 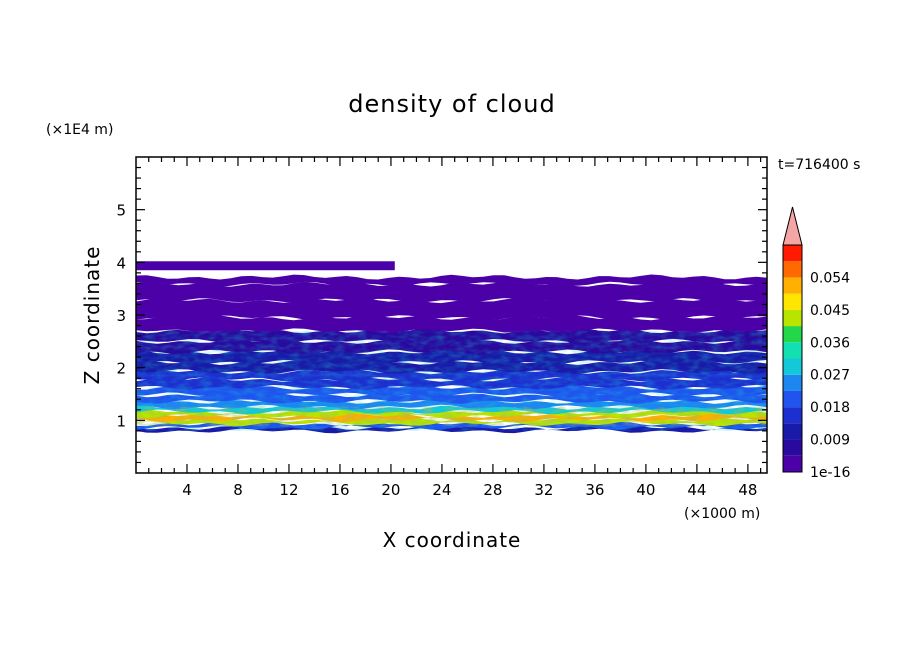 What do you see at coordinates (265, 266) in the screenshot?
I see `upper-cloud-layer` at bounding box center [265, 266].